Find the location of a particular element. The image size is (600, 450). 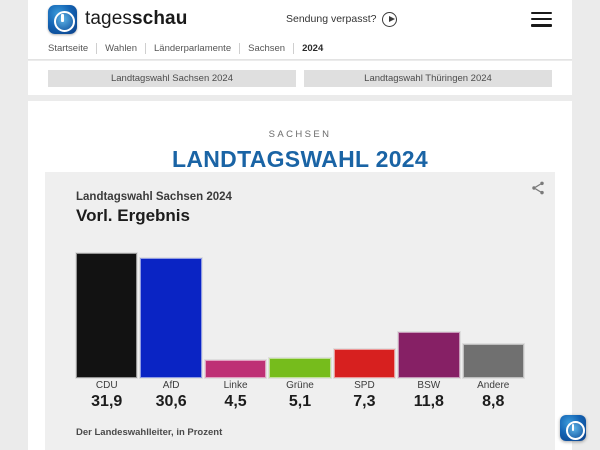

bar-linke is located at coordinates (235, 369).